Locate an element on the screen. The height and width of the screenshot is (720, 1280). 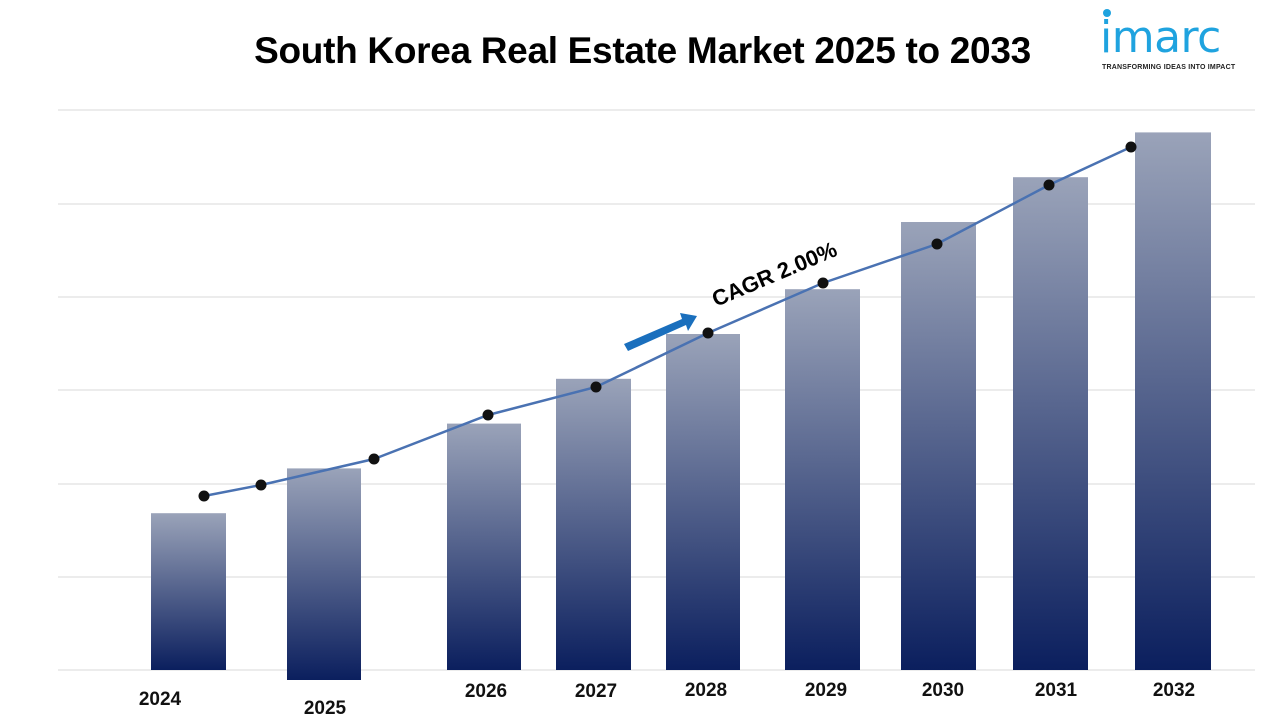
bar-2030 is located at coordinates (938, 446).